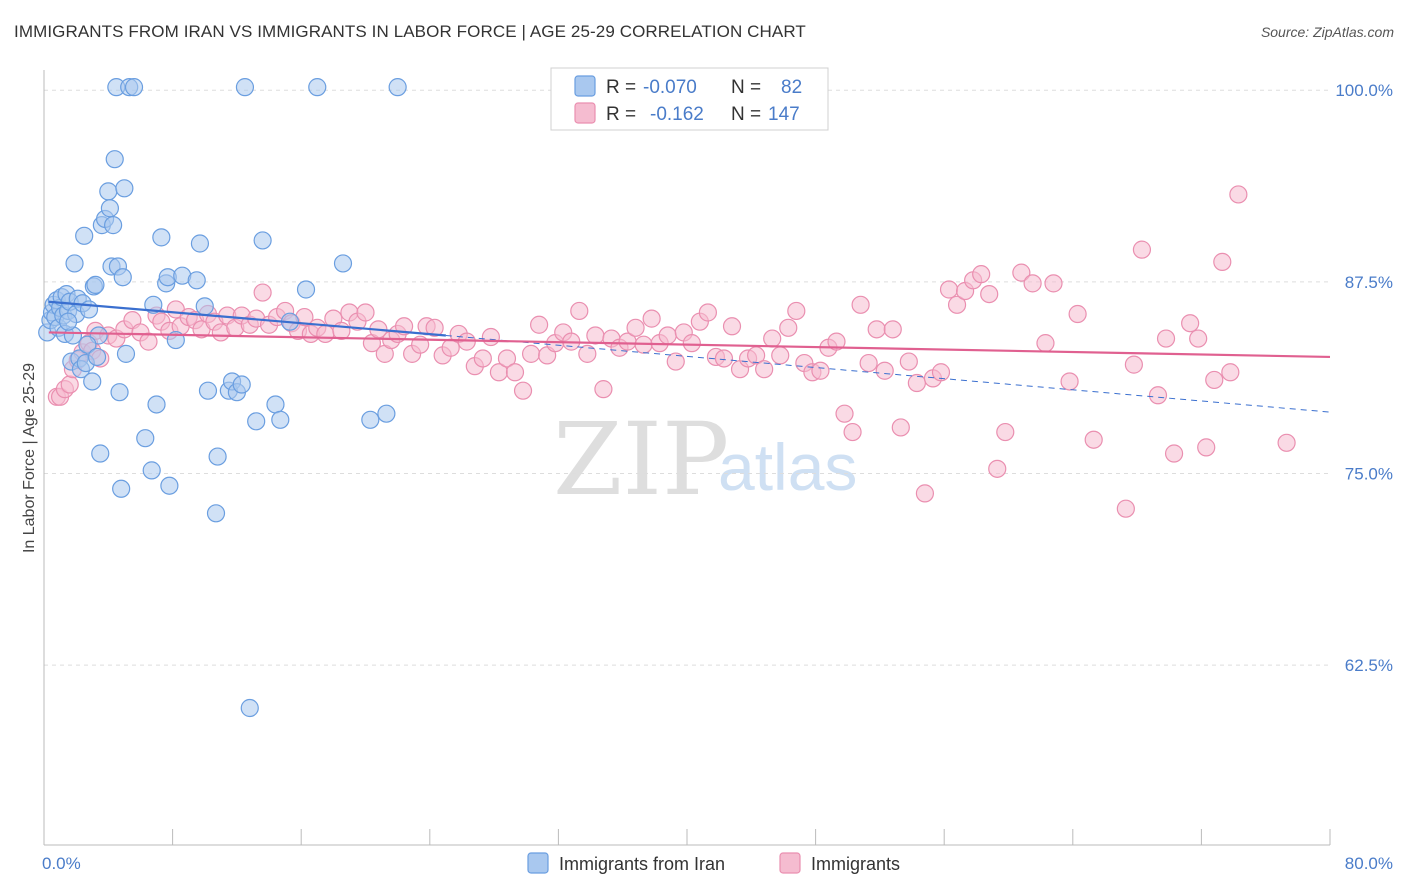 The height and width of the screenshot is (892, 1406). What do you see at coordinates (746, 114) in the screenshot?
I see `legend-n-label-immigrants: N =` at bounding box center [746, 114].